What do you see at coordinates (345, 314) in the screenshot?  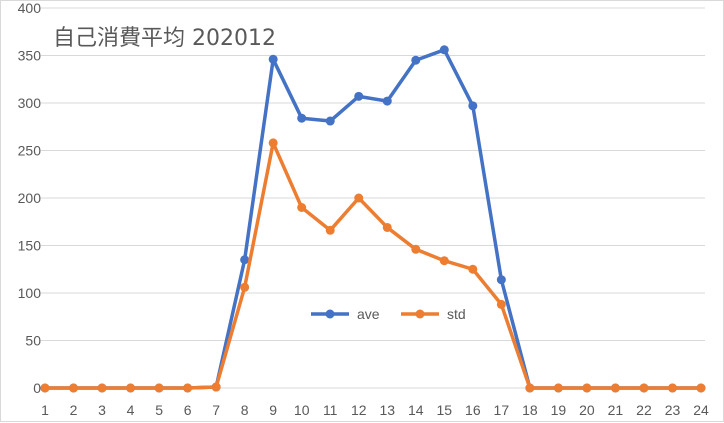 I see `legend-item-ave: ave` at bounding box center [345, 314].